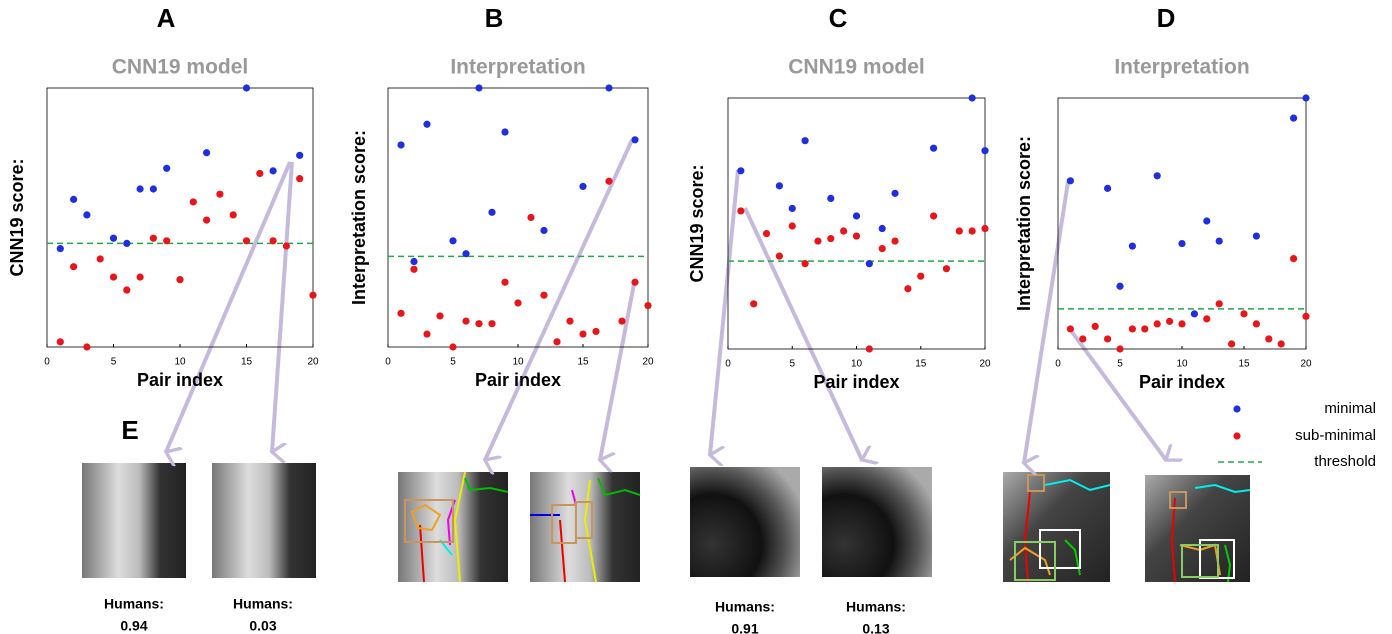  What do you see at coordinates (1345, 461) in the screenshot?
I see `legend-label: threshold` at bounding box center [1345, 461].